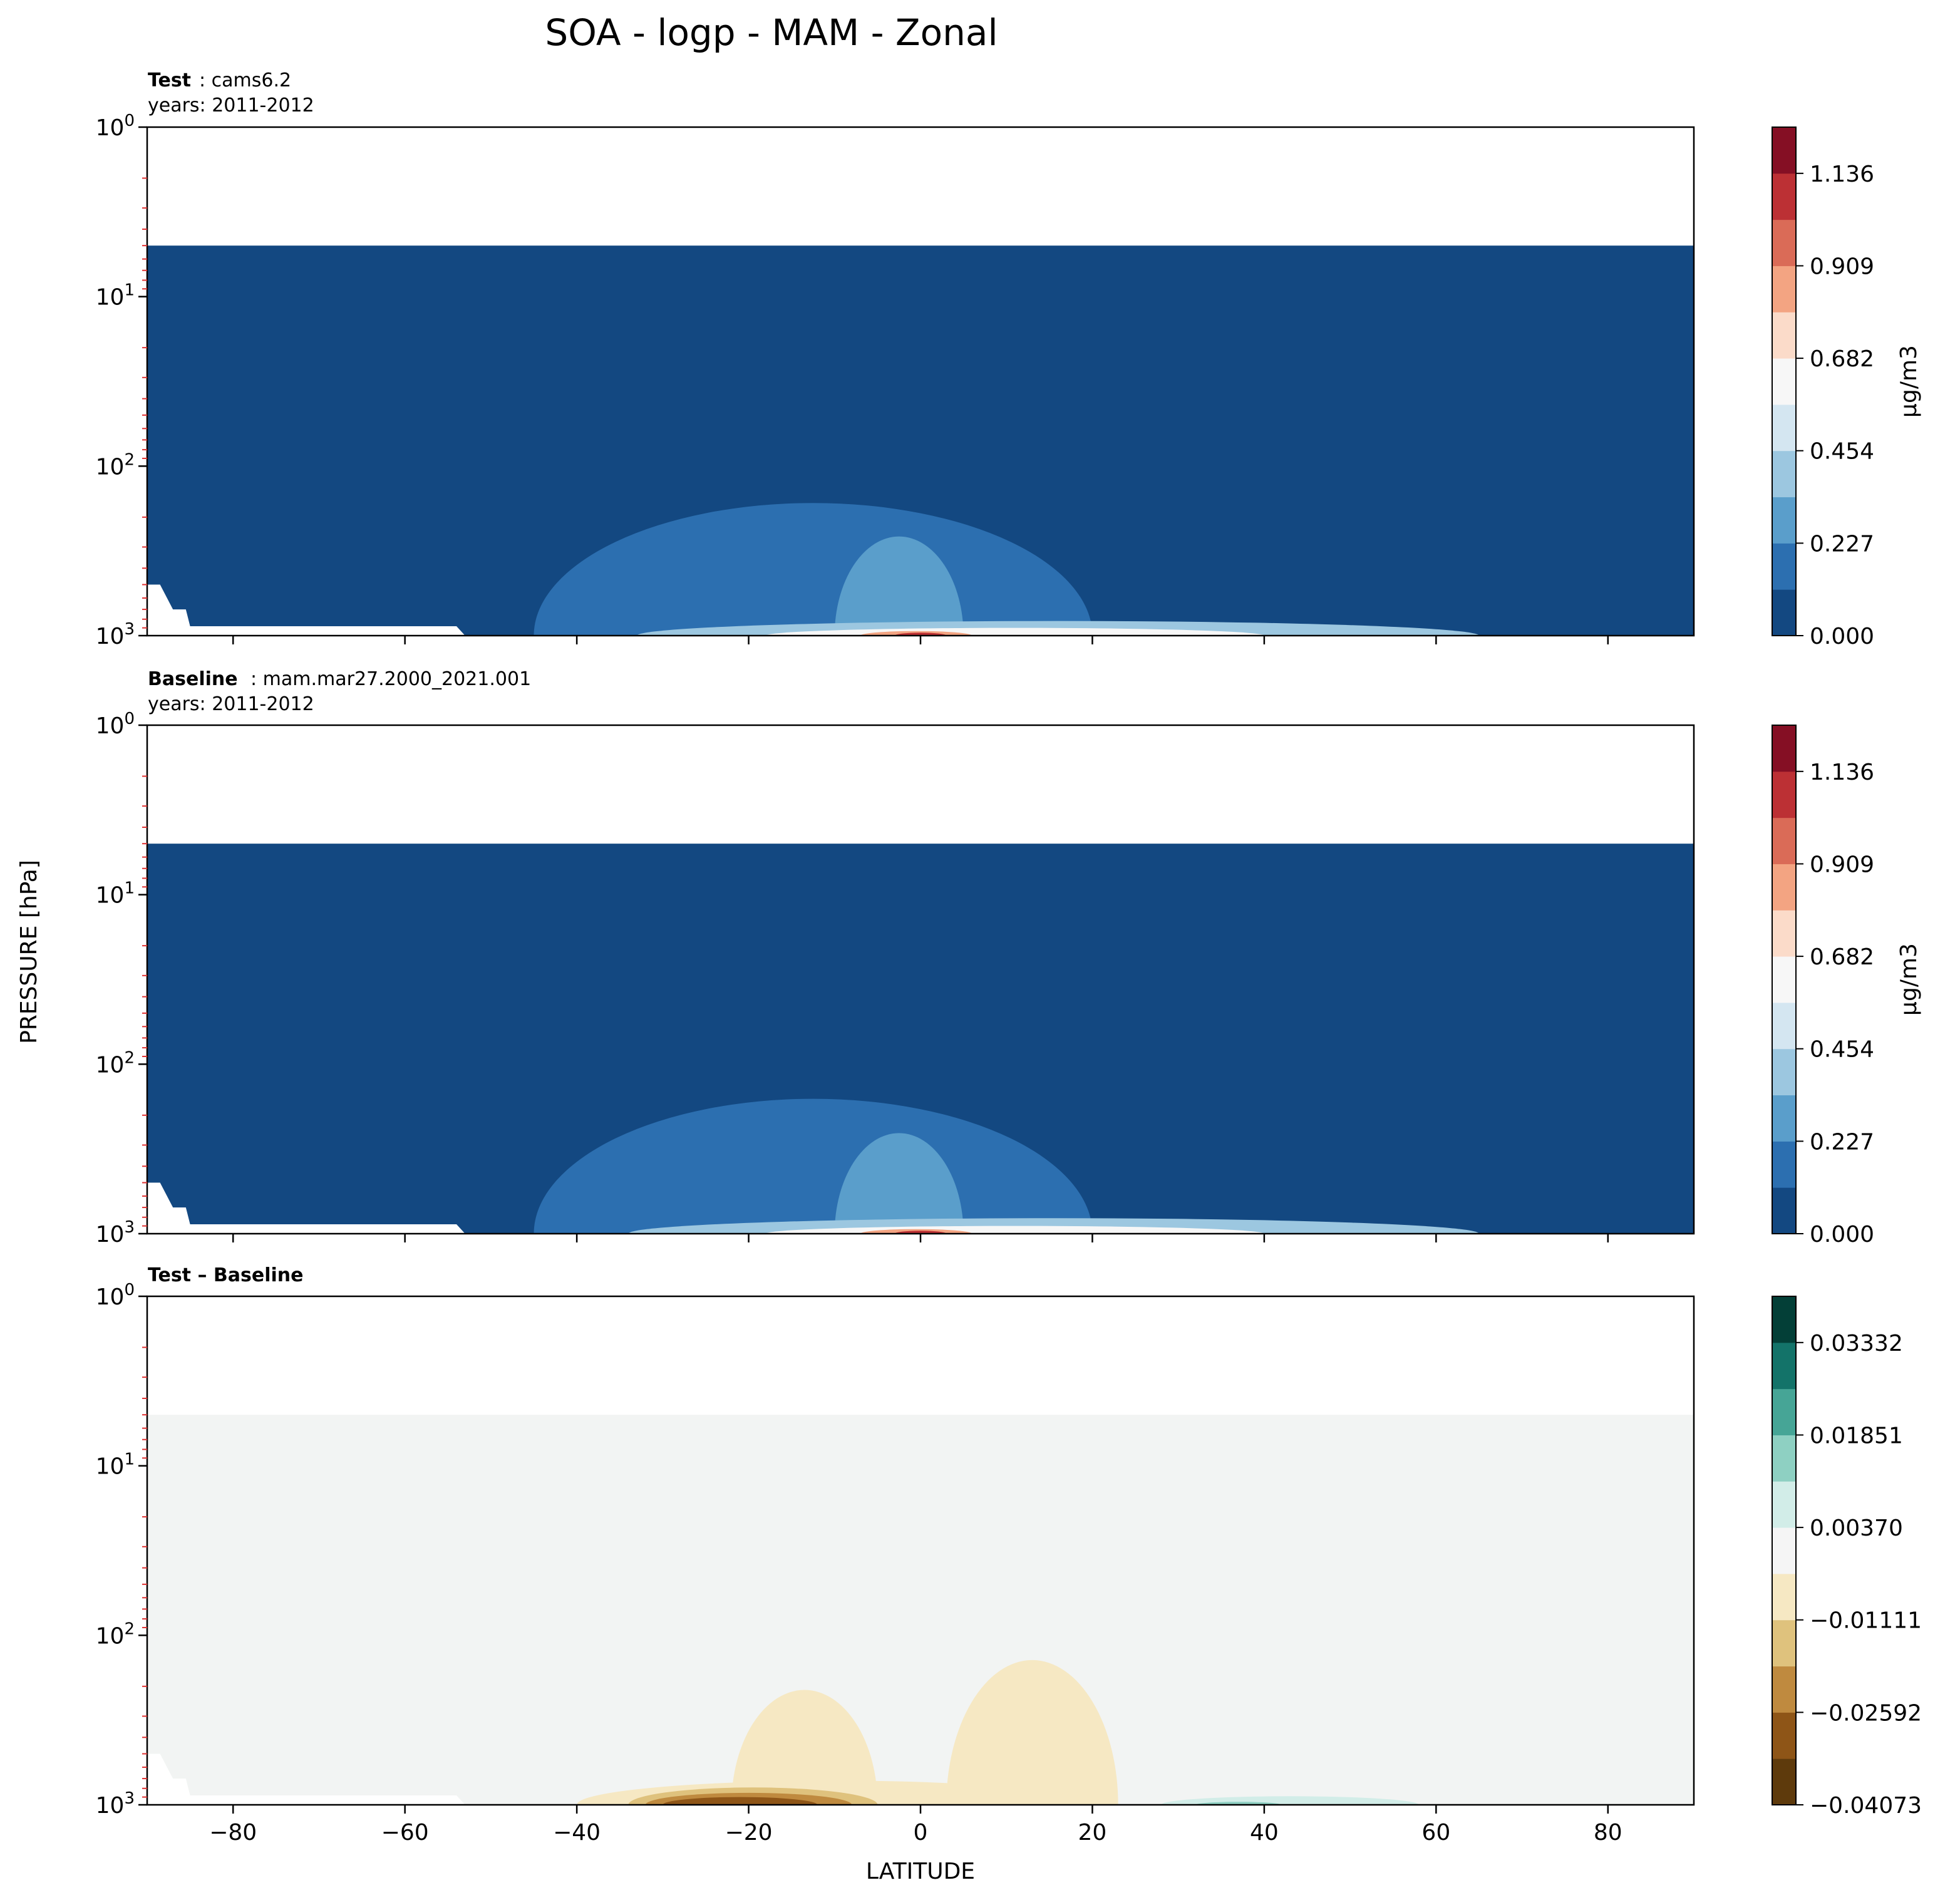 The image size is (1960, 1900). I want to click on colorbar-tick-label: 0.00370, so click(1857, 1528).